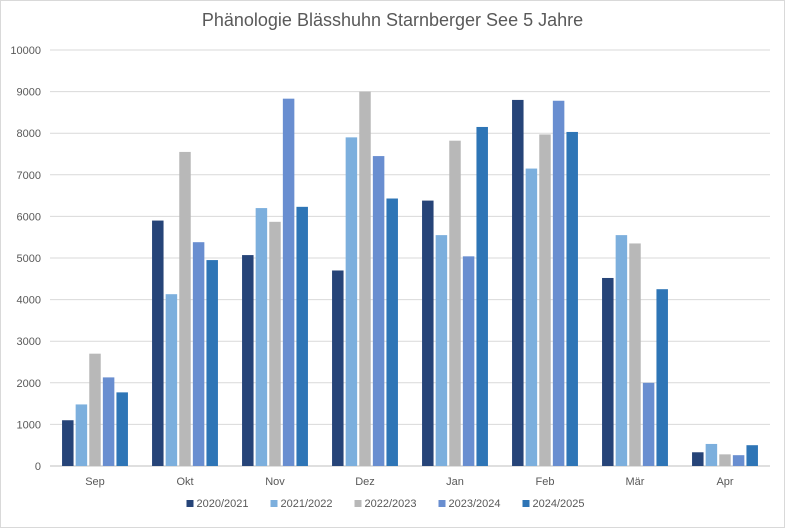 Image resolution: width=785 pixels, height=528 pixels. I want to click on y-tick-label: 7000, so click(29, 176).